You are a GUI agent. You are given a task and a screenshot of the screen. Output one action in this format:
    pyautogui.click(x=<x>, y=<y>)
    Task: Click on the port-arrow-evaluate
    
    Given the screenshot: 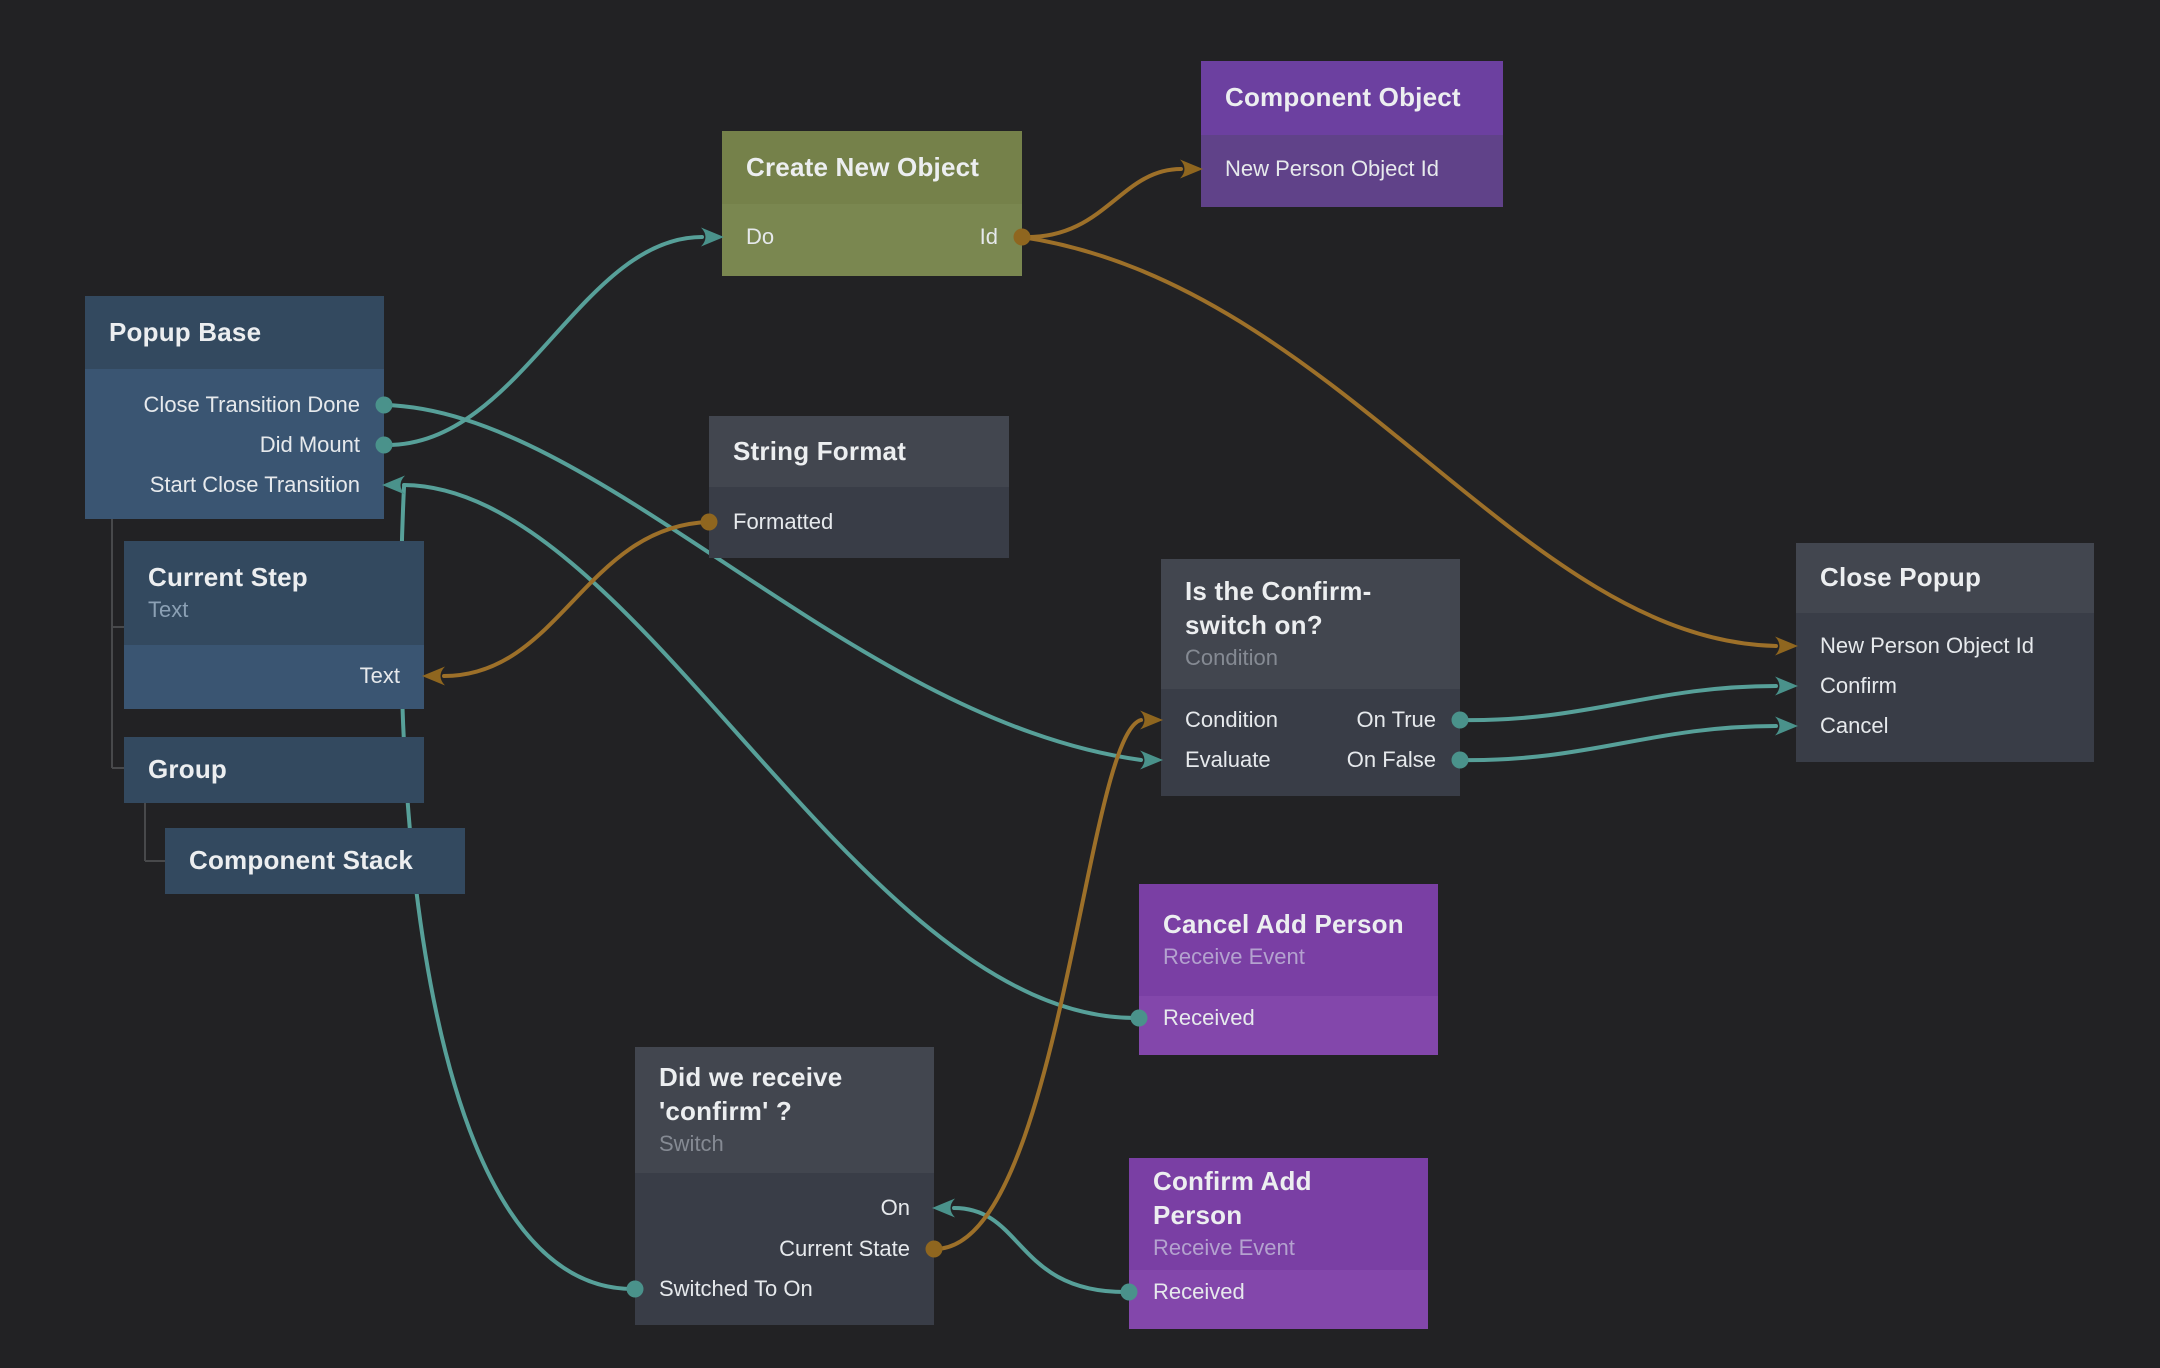 What is the action you would take?
    pyautogui.click(x=1151, y=760)
    